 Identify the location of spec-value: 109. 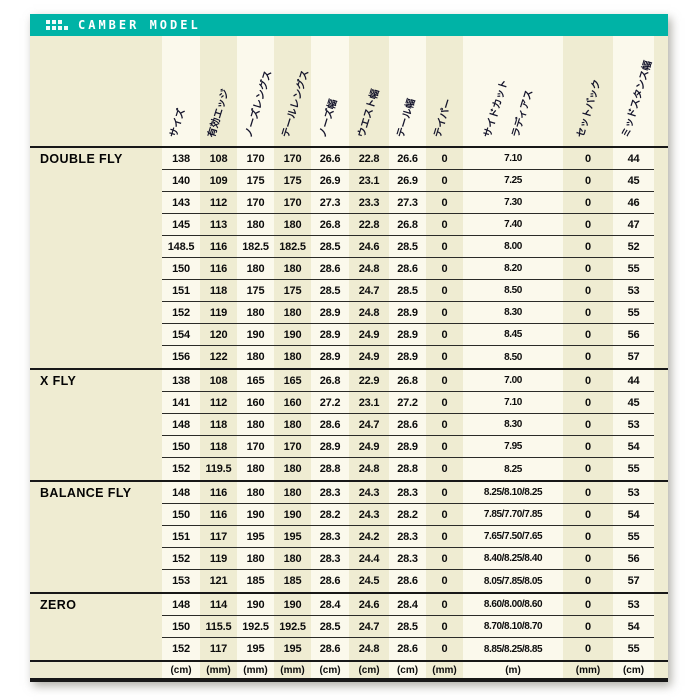
(218, 181).